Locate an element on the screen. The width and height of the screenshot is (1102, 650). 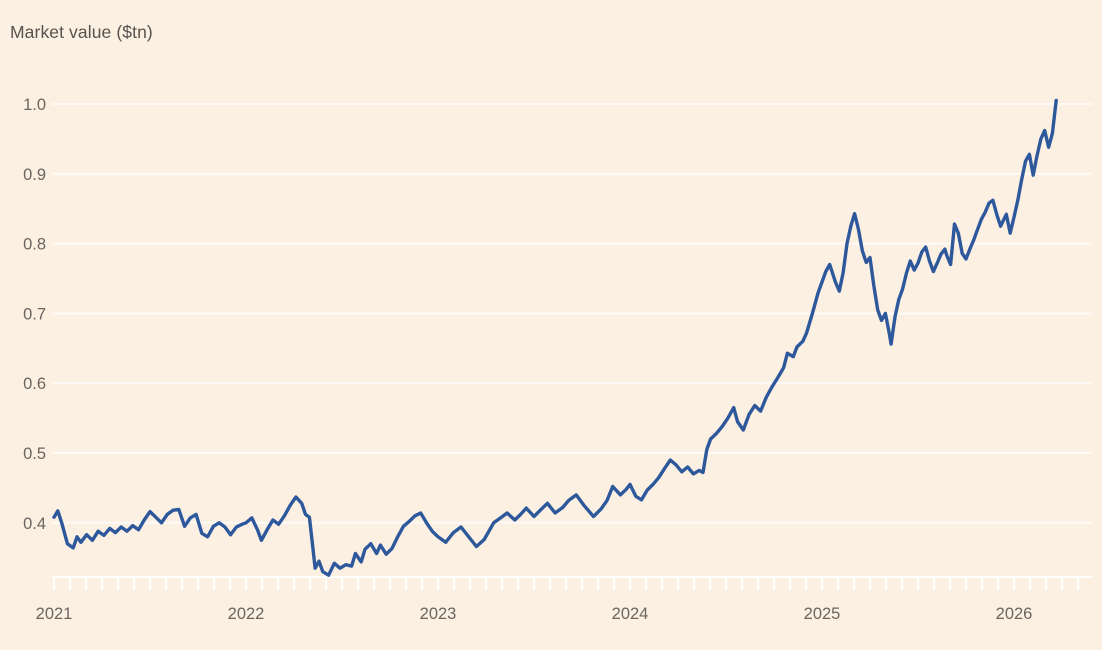
y-axis-tick-label: 1.0 is located at coordinates (34, 105).